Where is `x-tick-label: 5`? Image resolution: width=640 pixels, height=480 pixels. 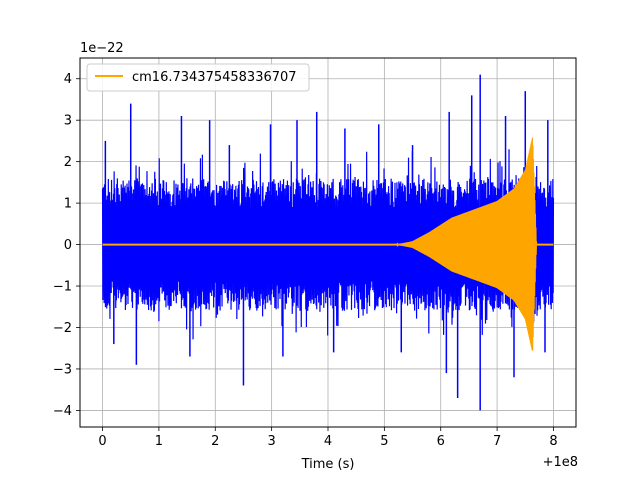 x-tick-label: 5 is located at coordinates (384, 441).